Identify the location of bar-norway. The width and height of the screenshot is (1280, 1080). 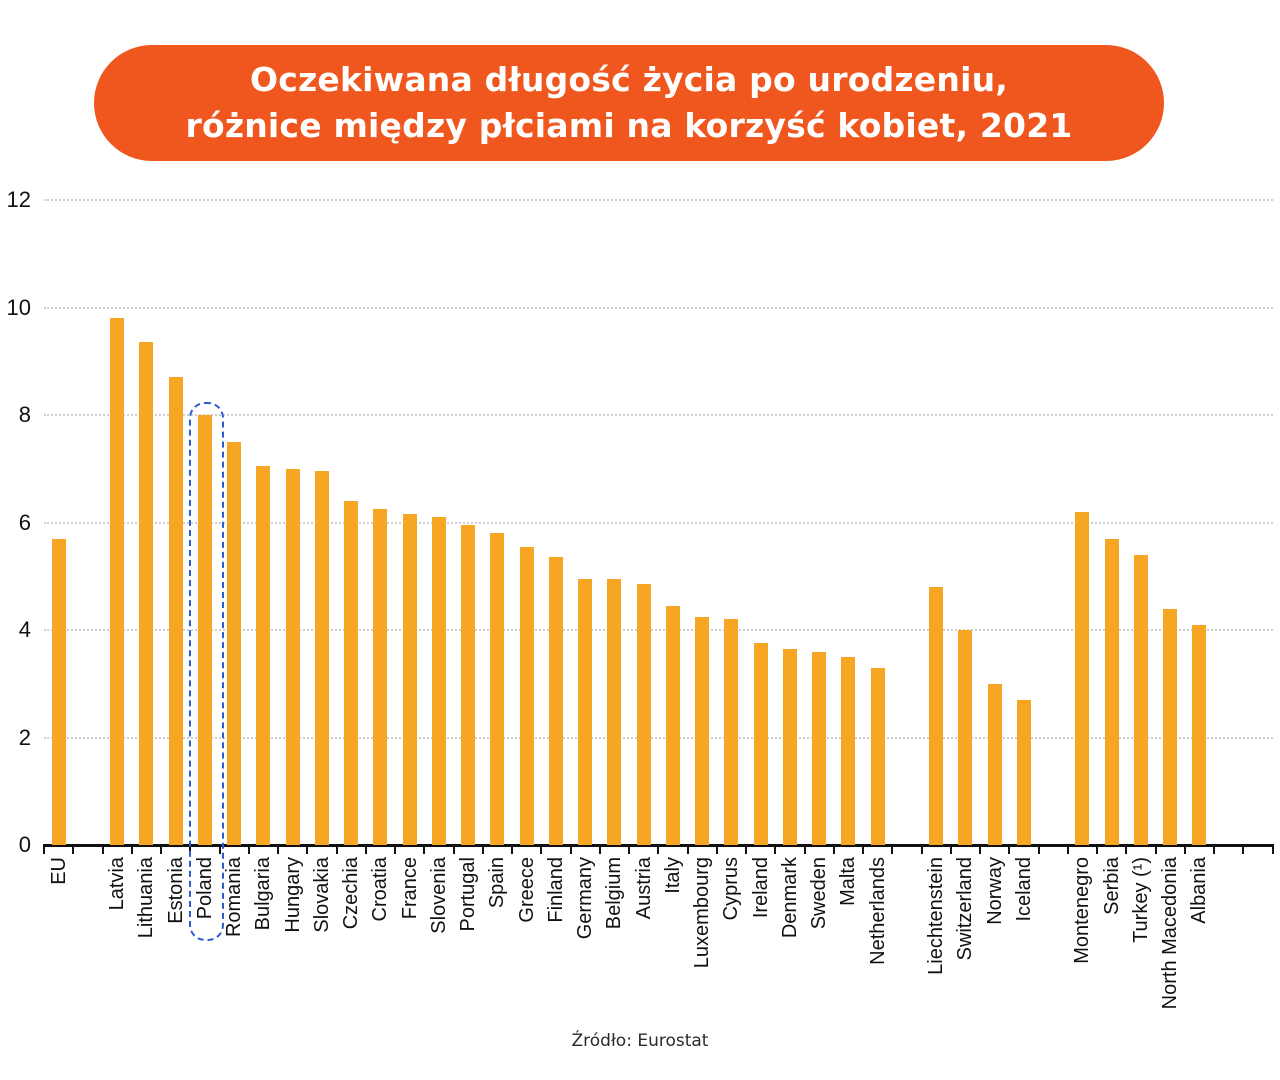
(994, 764).